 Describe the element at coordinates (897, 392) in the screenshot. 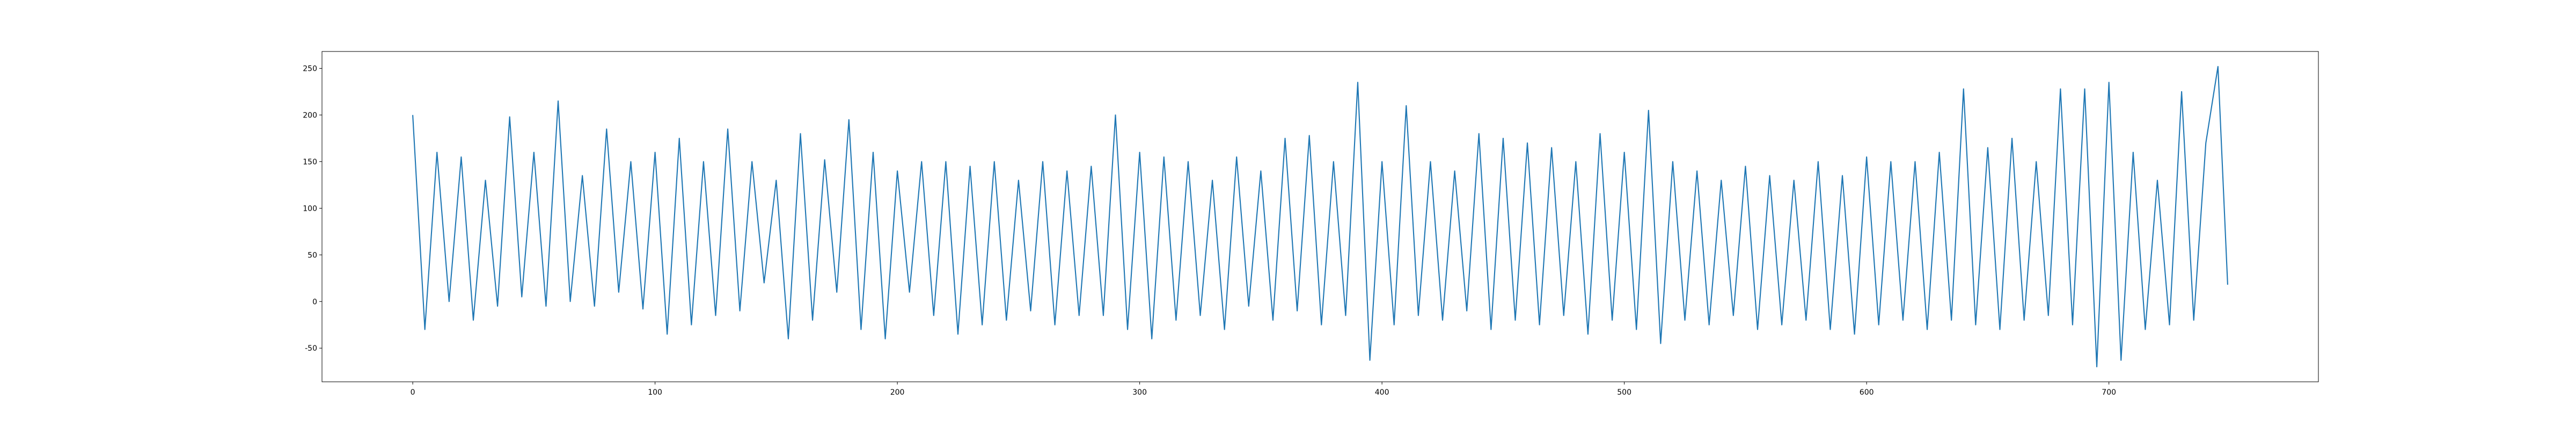

I see `x-tick-label: 200` at that location.